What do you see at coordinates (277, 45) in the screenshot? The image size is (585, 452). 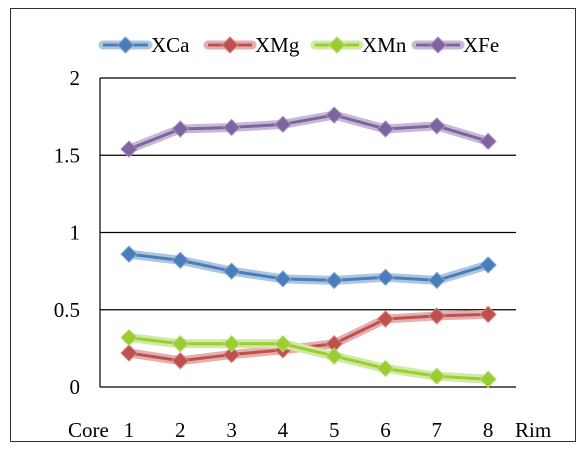 I see `legend-label: XMg` at bounding box center [277, 45].